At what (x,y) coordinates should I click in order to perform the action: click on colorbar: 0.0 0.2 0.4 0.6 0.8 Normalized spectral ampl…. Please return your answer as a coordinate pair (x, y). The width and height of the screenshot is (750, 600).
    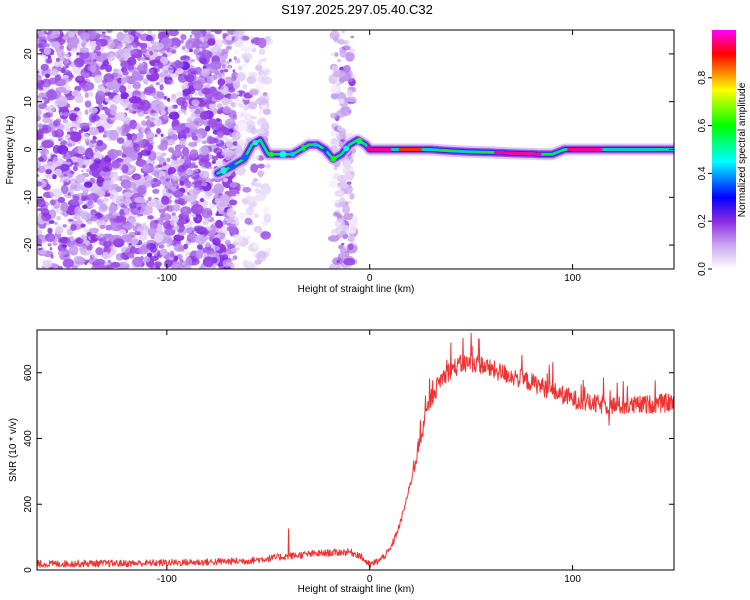
    Looking at the image, I should click on (722, 153).